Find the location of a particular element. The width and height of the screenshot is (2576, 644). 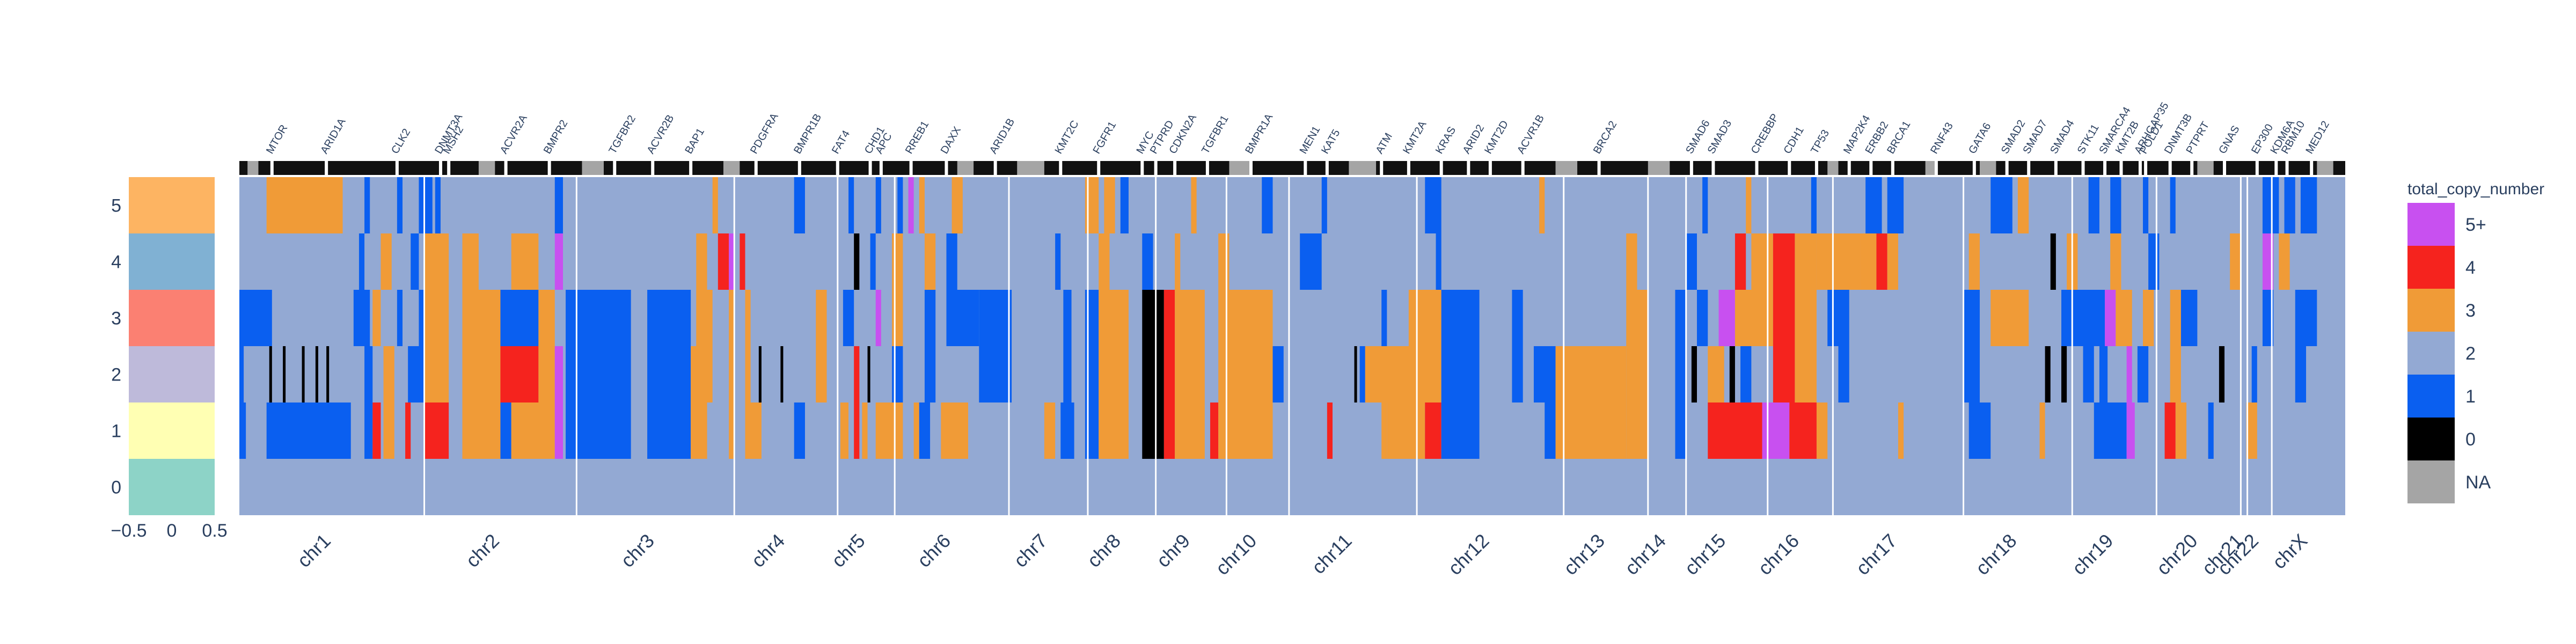

chromosome-label: chr18 is located at coordinates (1996, 555).